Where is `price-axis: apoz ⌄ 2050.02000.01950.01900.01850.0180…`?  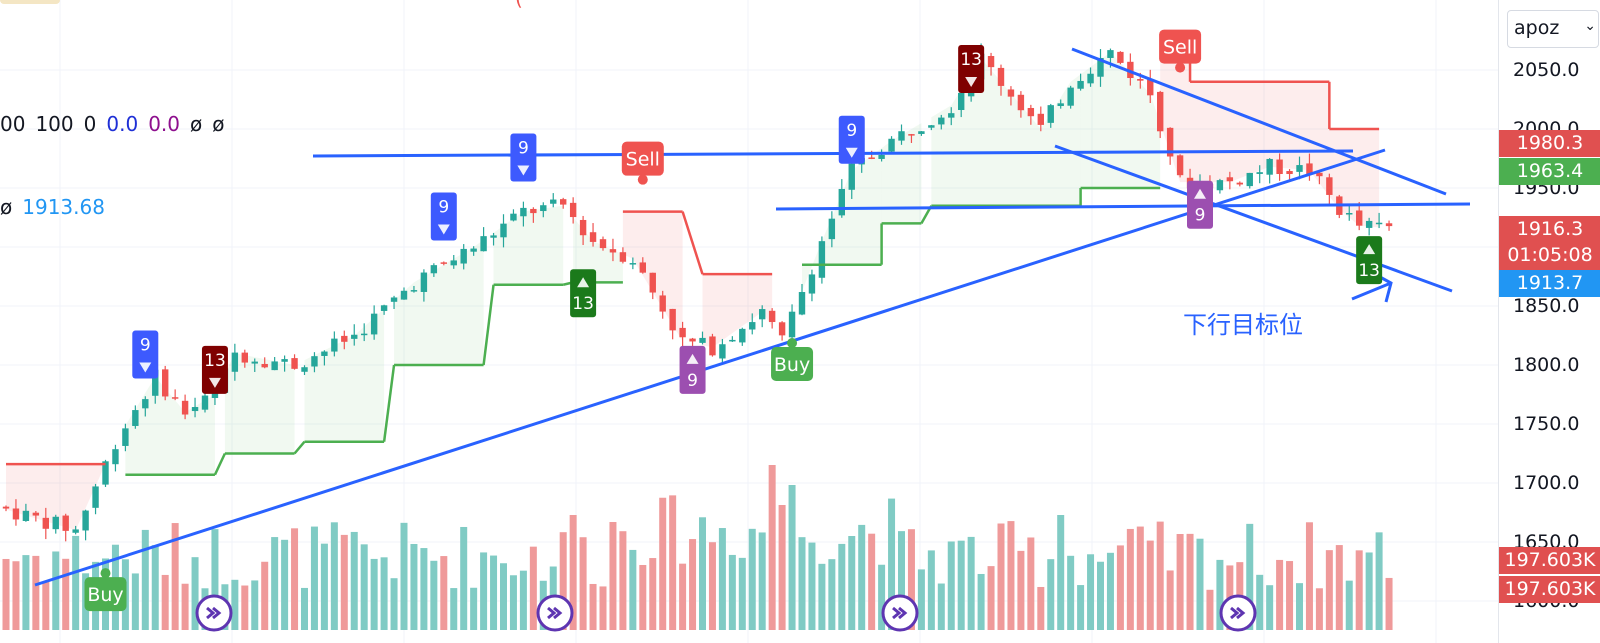
price-axis: apoz ⌄ 2050.02000.01950.01900.01850.0180… is located at coordinates (1549, 321).